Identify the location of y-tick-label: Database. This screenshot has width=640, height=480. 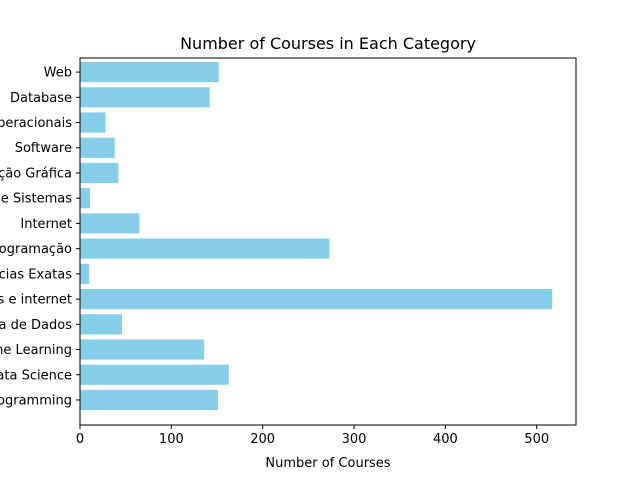
(41, 98).